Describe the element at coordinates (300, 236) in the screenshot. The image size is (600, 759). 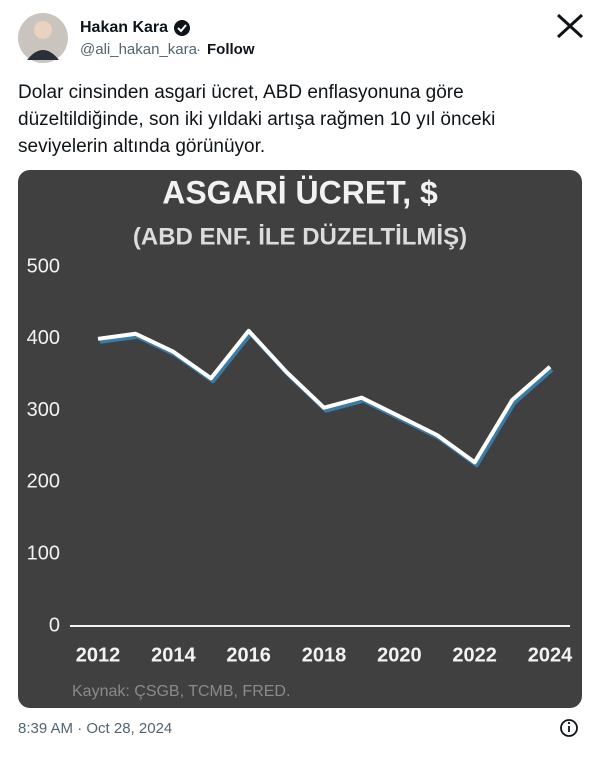
I see `chart-subtitle: (ABD ENF. İLE DÜZELTİLMİŞ)` at that location.